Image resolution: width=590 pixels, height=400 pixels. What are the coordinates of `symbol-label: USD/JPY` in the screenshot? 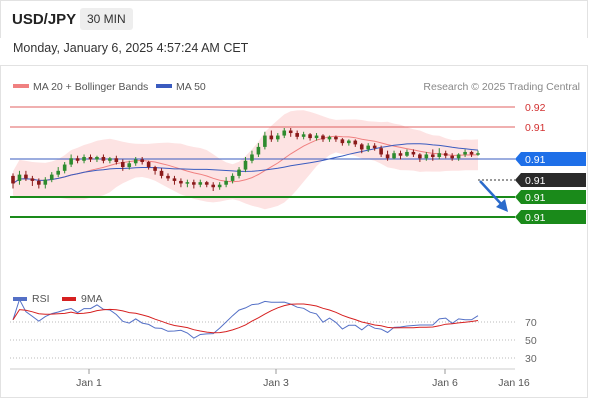 It's located at (44, 19).